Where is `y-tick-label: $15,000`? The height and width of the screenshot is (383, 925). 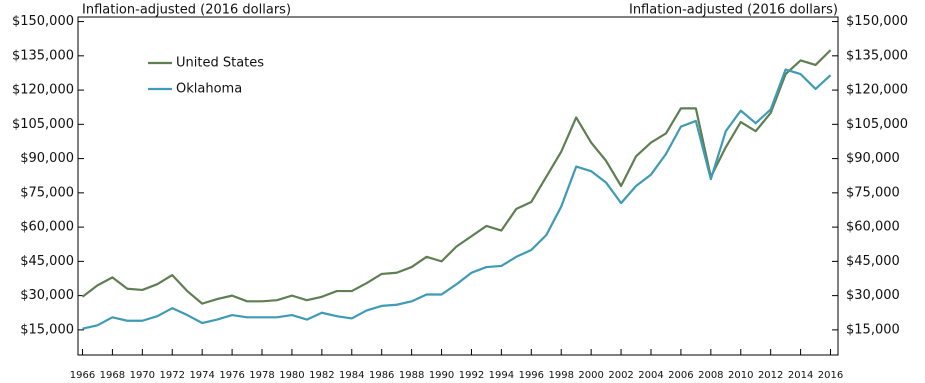
y-tick-label: $15,000 is located at coordinates (47, 329).